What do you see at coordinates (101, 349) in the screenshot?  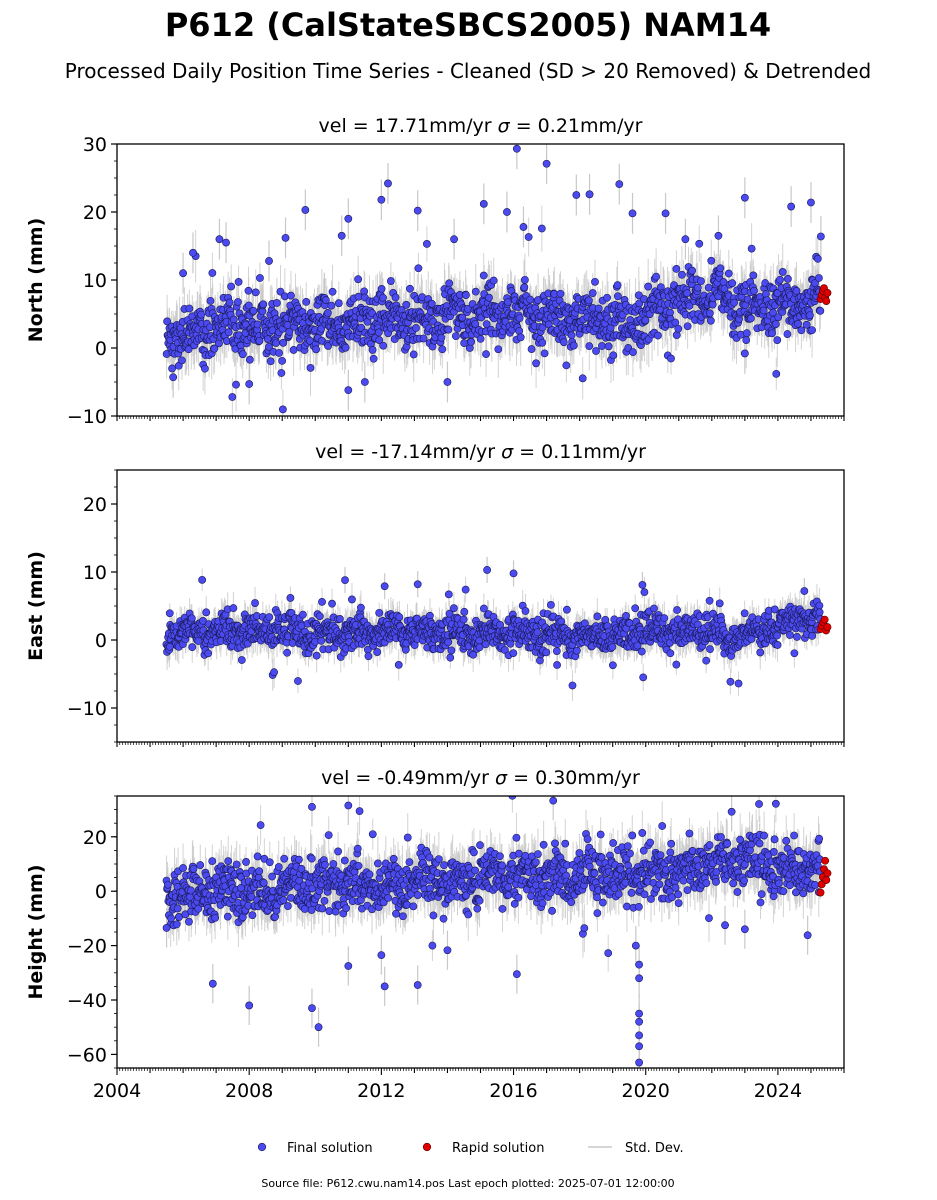 I see `y-tick-label: 0` at bounding box center [101, 349].